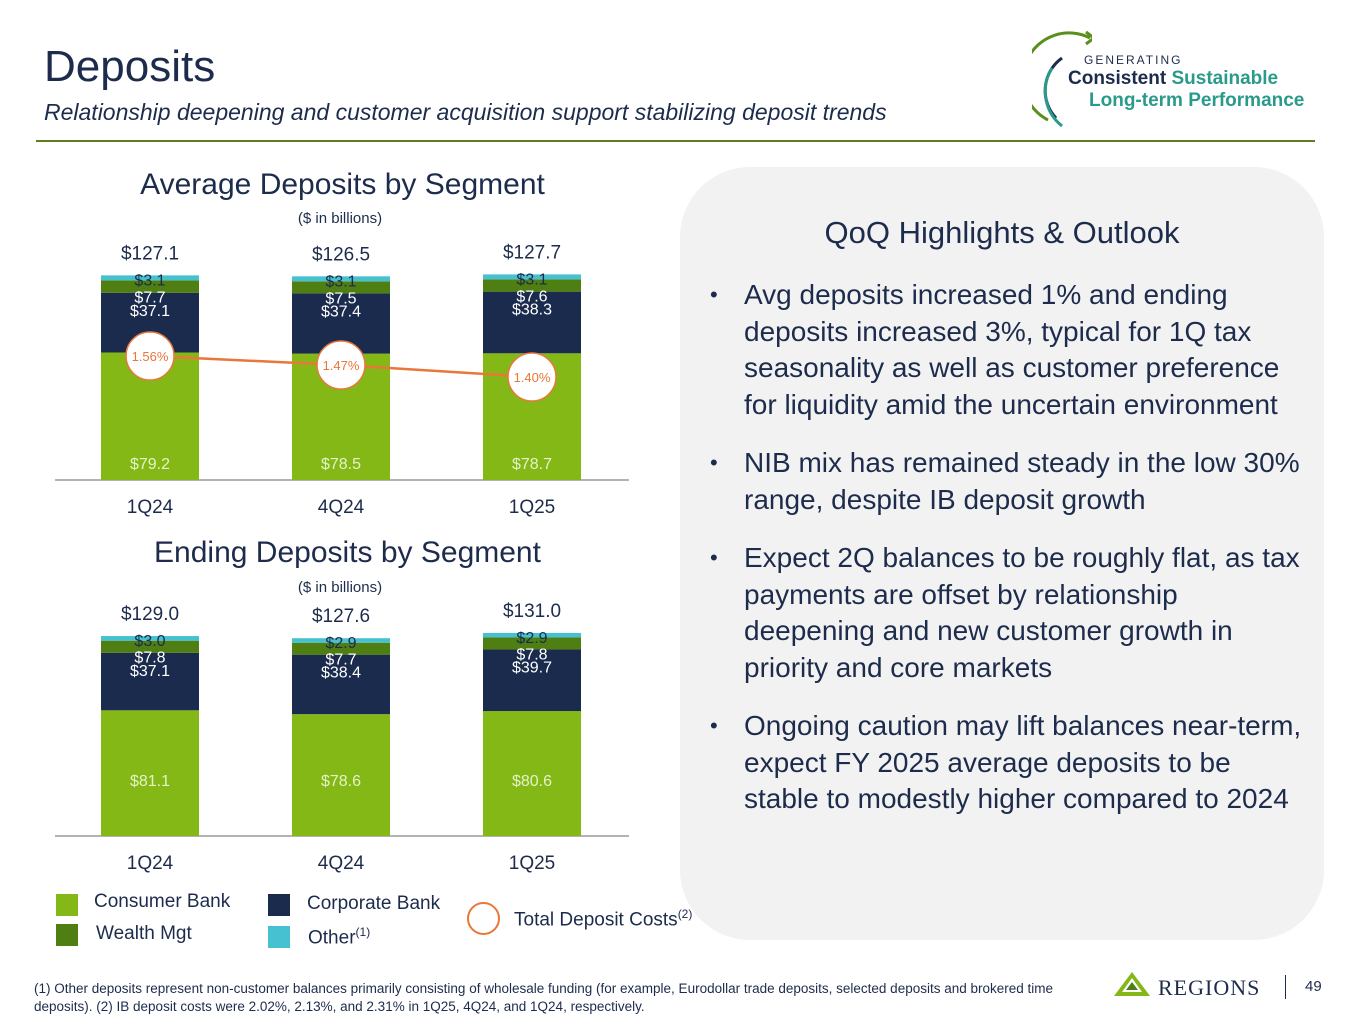  What do you see at coordinates (532, 464) in the screenshot?
I see `data-label-consumer: $78.7` at bounding box center [532, 464].